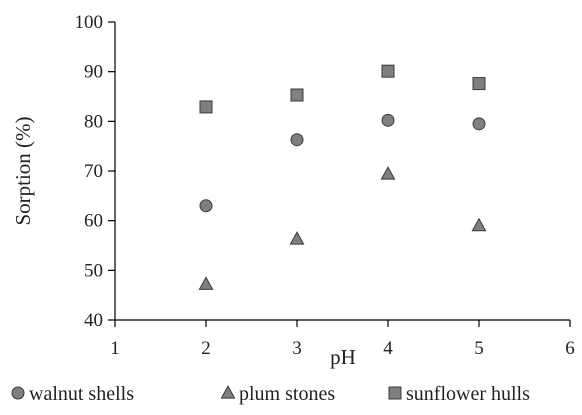 The width and height of the screenshot is (582, 415). Describe the element at coordinates (93, 320) in the screenshot. I see `y-tick-label: 40` at that location.